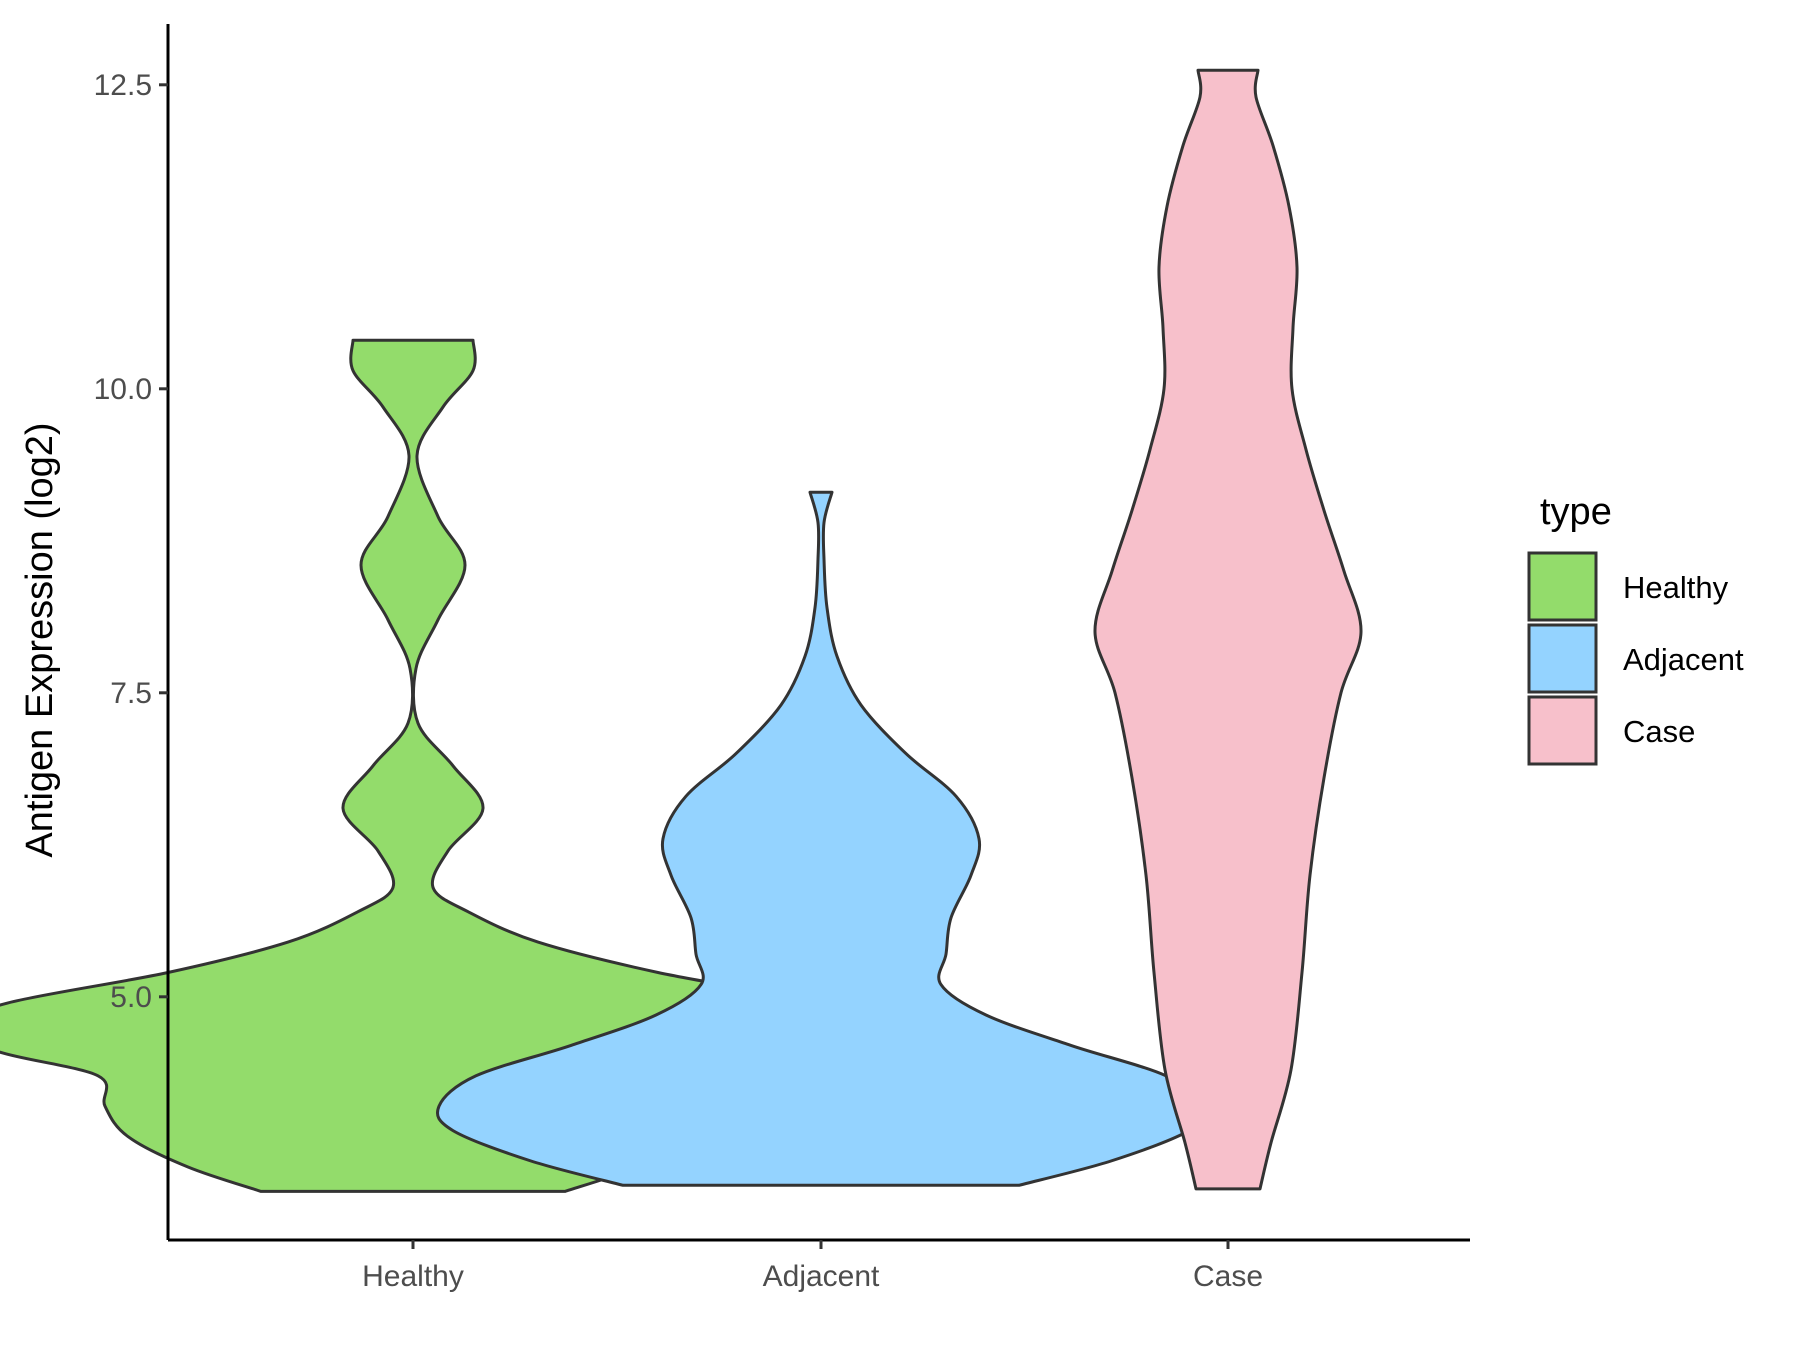 This screenshot has width=1800, height=1350. I want to click on x-ticks: Healthy Adjacent Case, so click(812, 1266).